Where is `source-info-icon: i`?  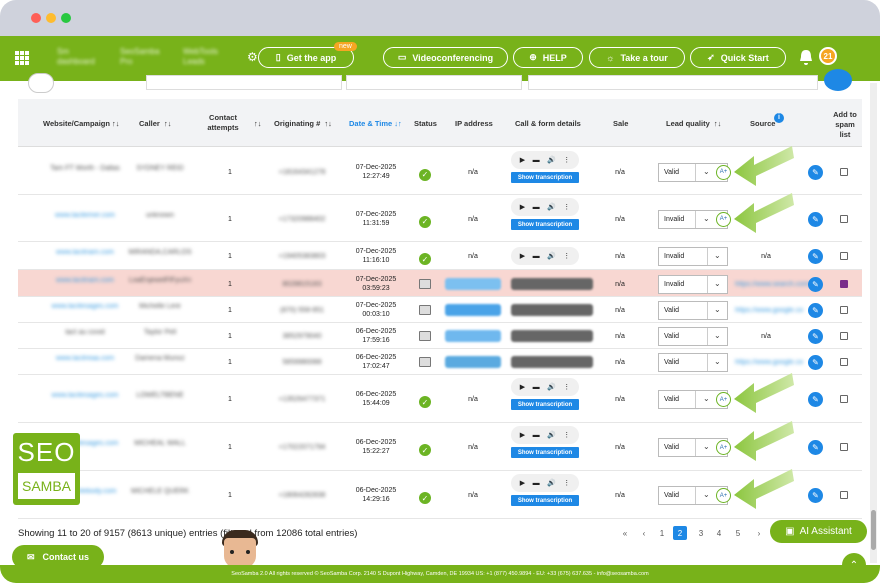
source-info-icon: i is located at coordinates (779, 118).